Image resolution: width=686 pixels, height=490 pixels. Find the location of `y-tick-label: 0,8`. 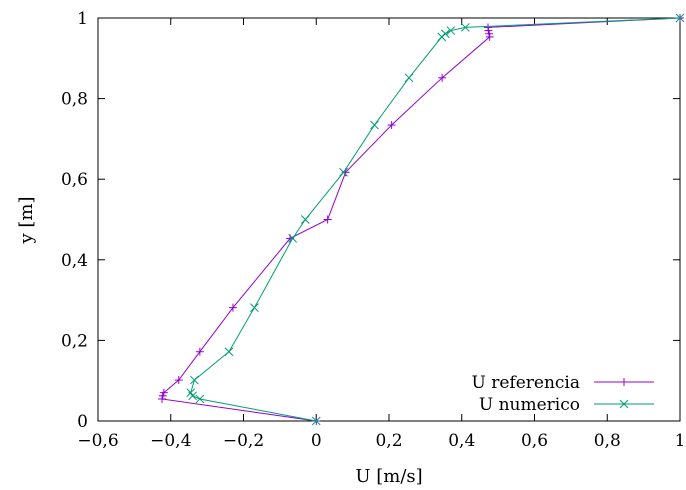

y-tick-label: 0,8 is located at coordinates (74, 100).